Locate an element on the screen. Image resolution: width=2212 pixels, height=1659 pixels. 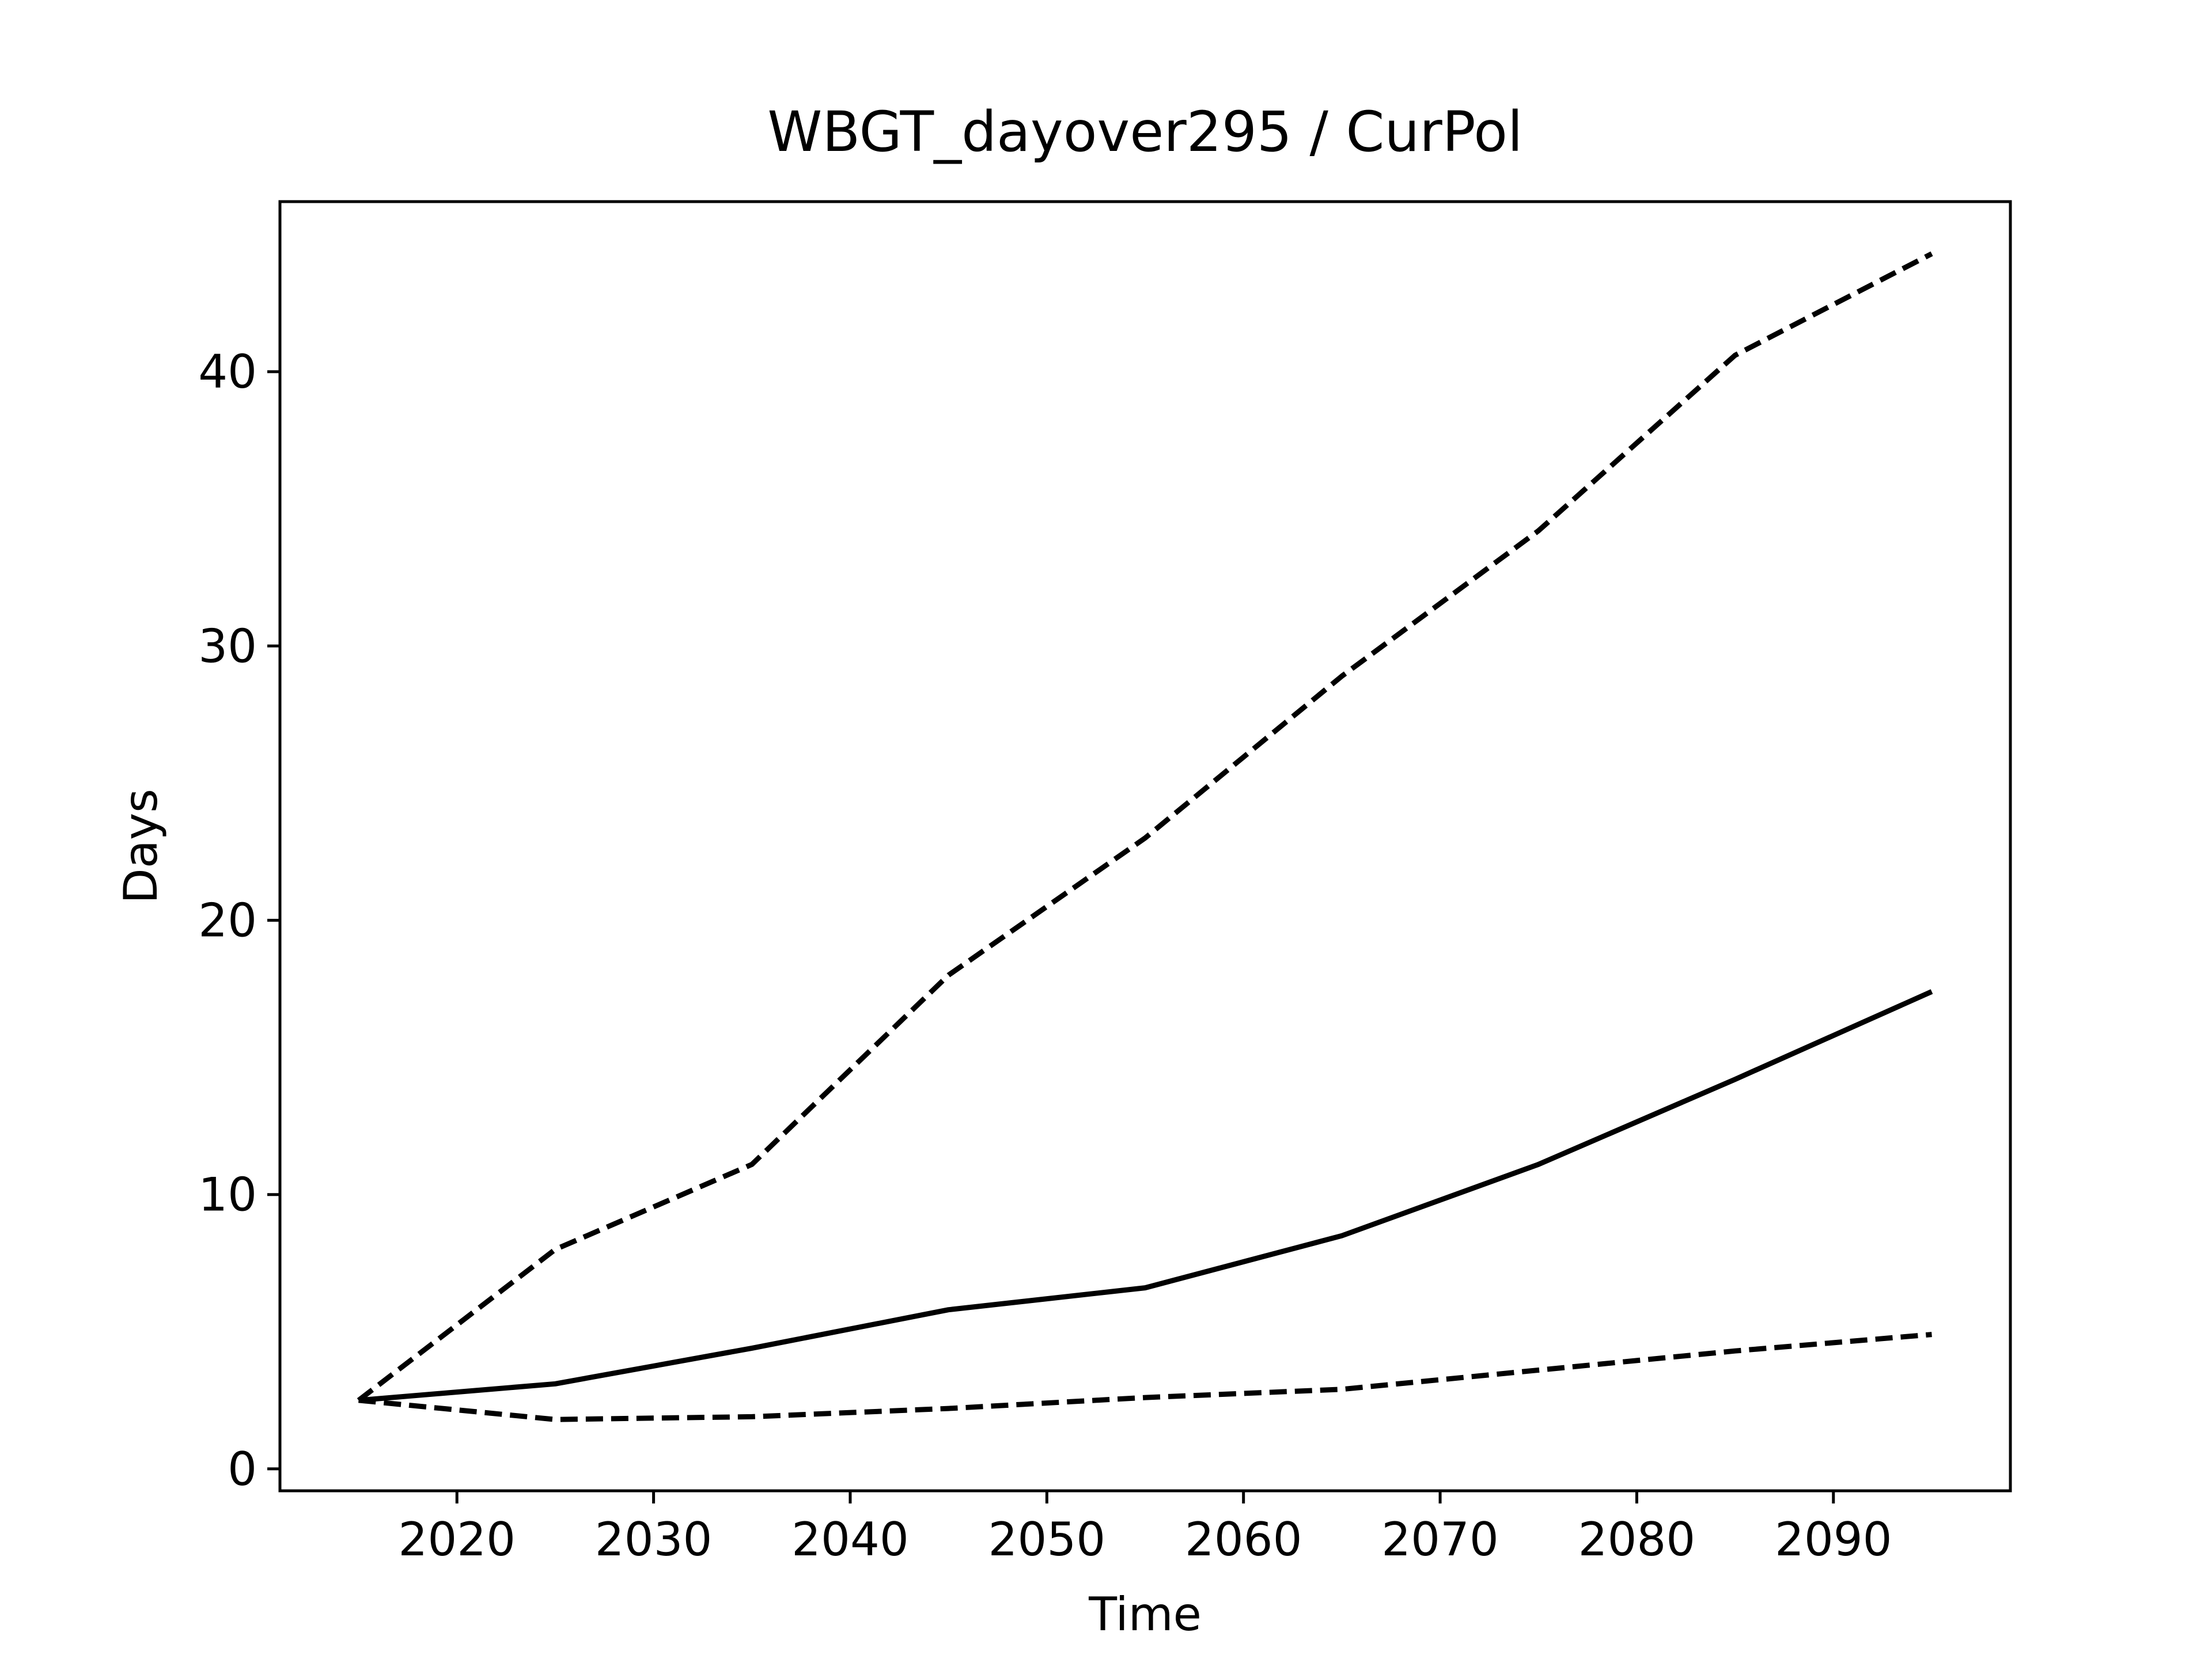
y-tick-label: 10 is located at coordinates (227, 1195).